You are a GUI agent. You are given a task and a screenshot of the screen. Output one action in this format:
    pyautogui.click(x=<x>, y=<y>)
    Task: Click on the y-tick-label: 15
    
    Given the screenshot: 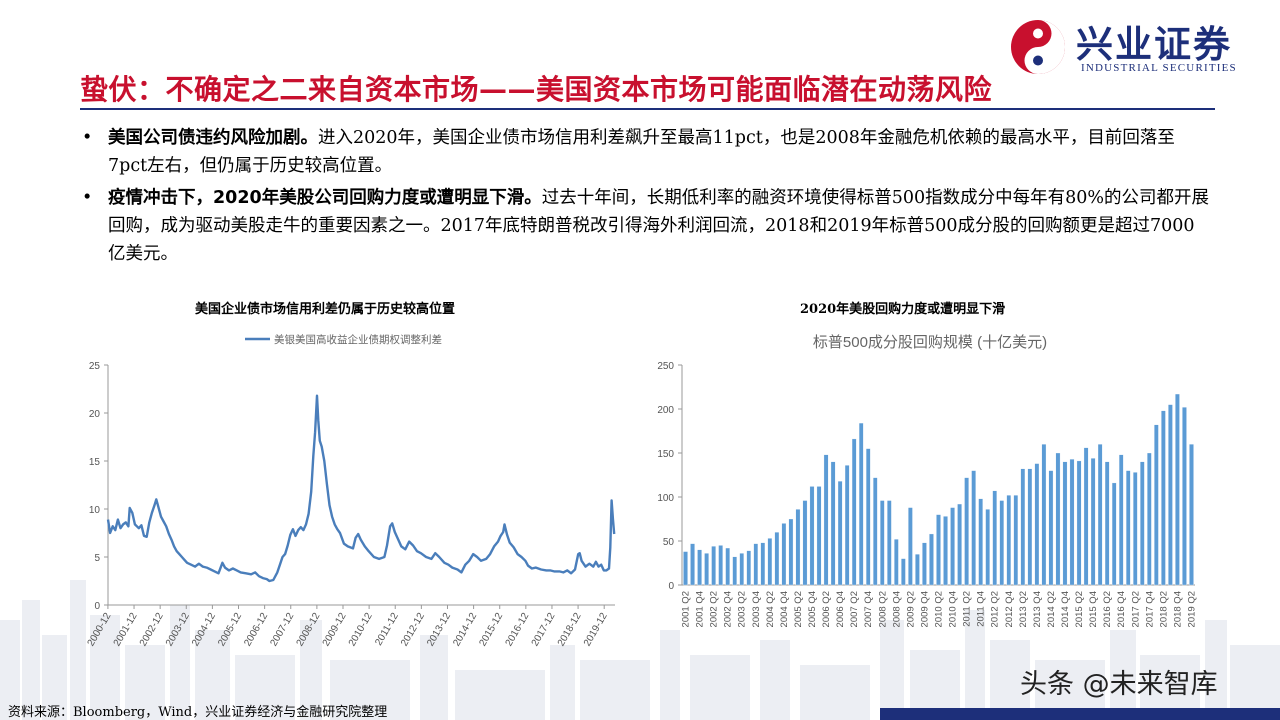 What is the action you would take?
    pyautogui.click(x=95, y=462)
    